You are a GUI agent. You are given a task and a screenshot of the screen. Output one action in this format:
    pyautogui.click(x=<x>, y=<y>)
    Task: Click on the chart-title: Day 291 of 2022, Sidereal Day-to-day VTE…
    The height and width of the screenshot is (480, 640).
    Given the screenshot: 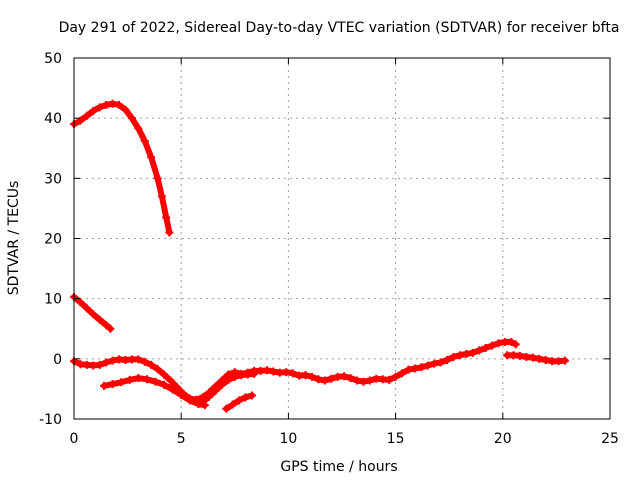 What is the action you would take?
    pyautogui.click(x=339, y=28)
    